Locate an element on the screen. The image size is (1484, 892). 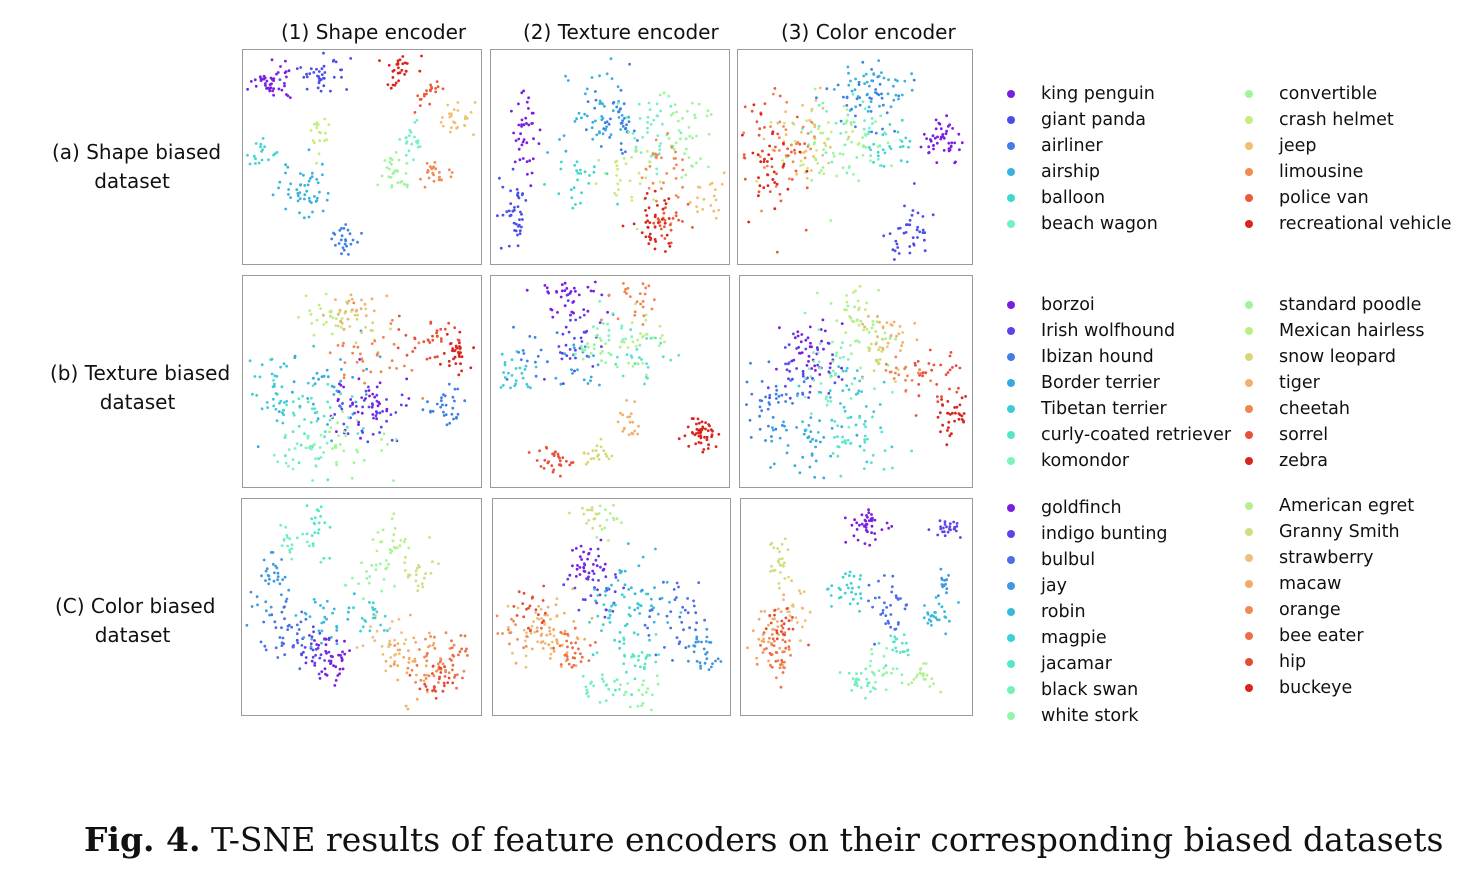
legend-label: buckeye is located at coordinates (1316, 688).